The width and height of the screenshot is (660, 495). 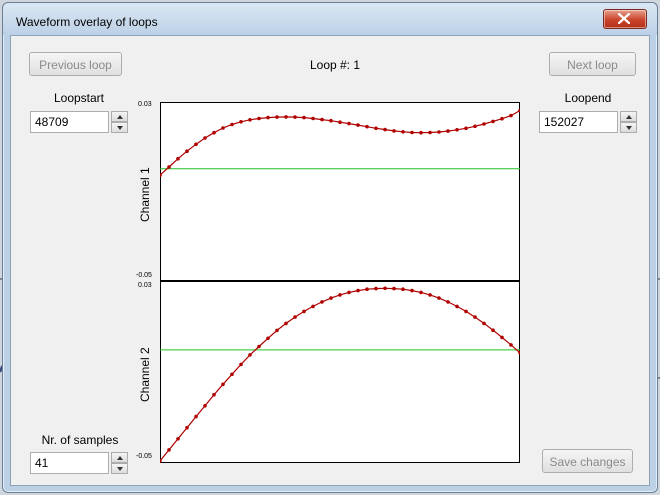 I want to click on channel-1-waveform-line, so click(x=340, y=142).